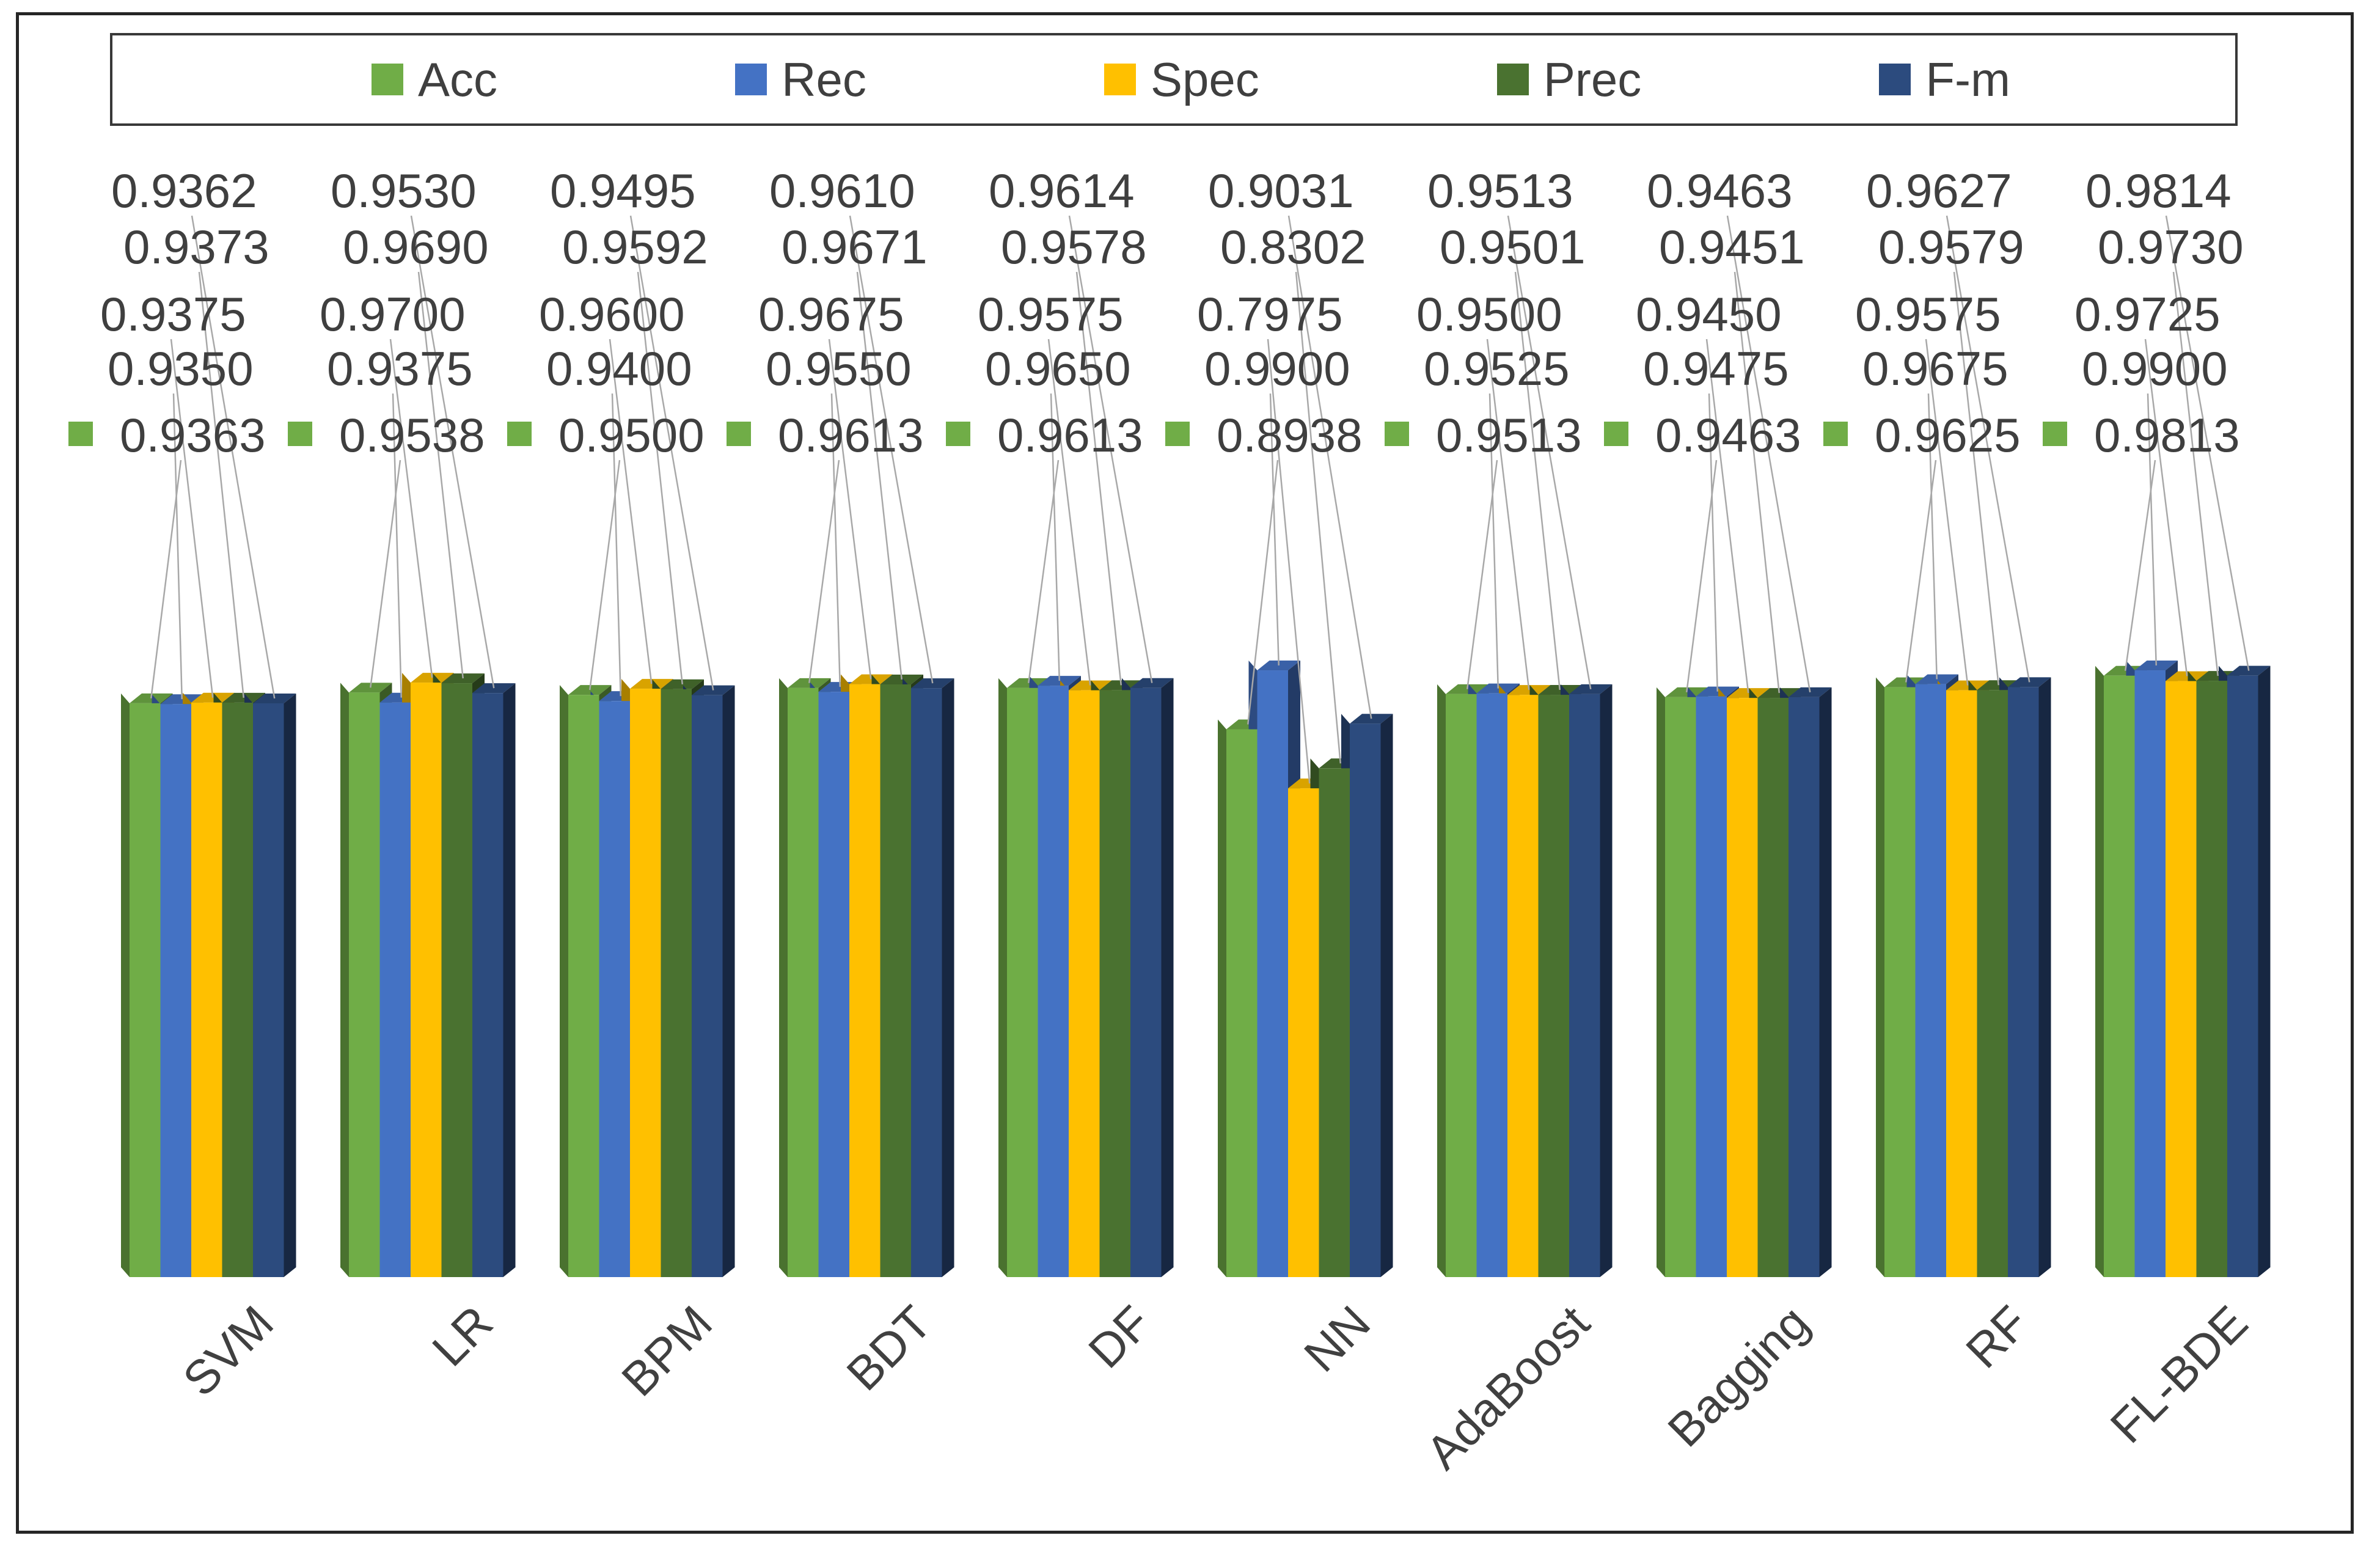  I want to click on leader-line-Prec-BDT, so click(879, 475).